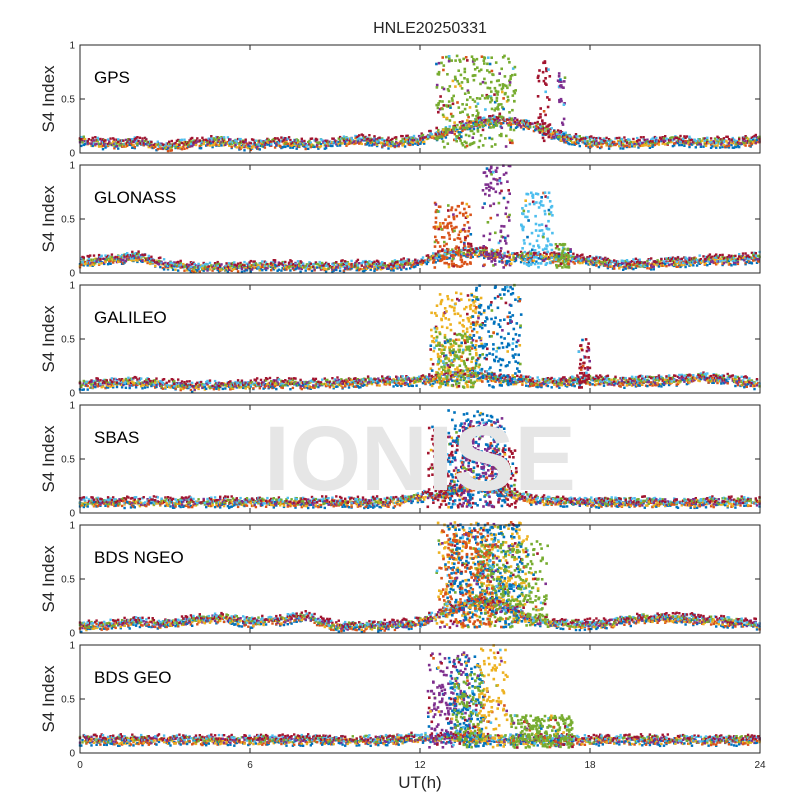 Image resolution: width=800 pixels, height=800 pixels. What do you see at coordinates (48, 99) in the screenshot?
I see `y-axis-label: S4 Index` at bounding box center [48, 99].